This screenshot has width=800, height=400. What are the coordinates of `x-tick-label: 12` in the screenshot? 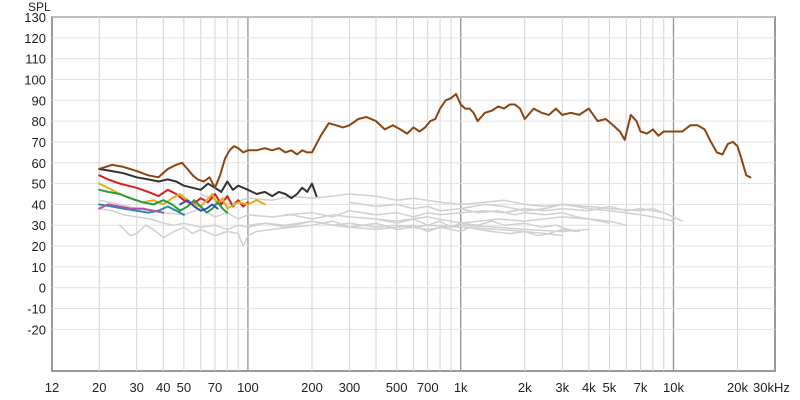 It's located at (52, 387).